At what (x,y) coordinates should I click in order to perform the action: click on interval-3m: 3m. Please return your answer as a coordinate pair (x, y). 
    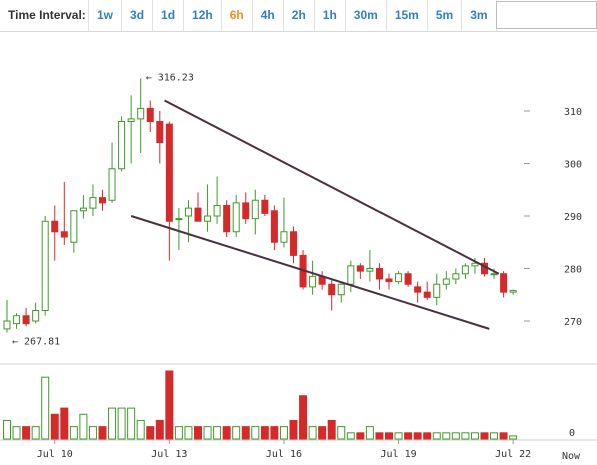
    Looking at the image, I should click on (478, 15).